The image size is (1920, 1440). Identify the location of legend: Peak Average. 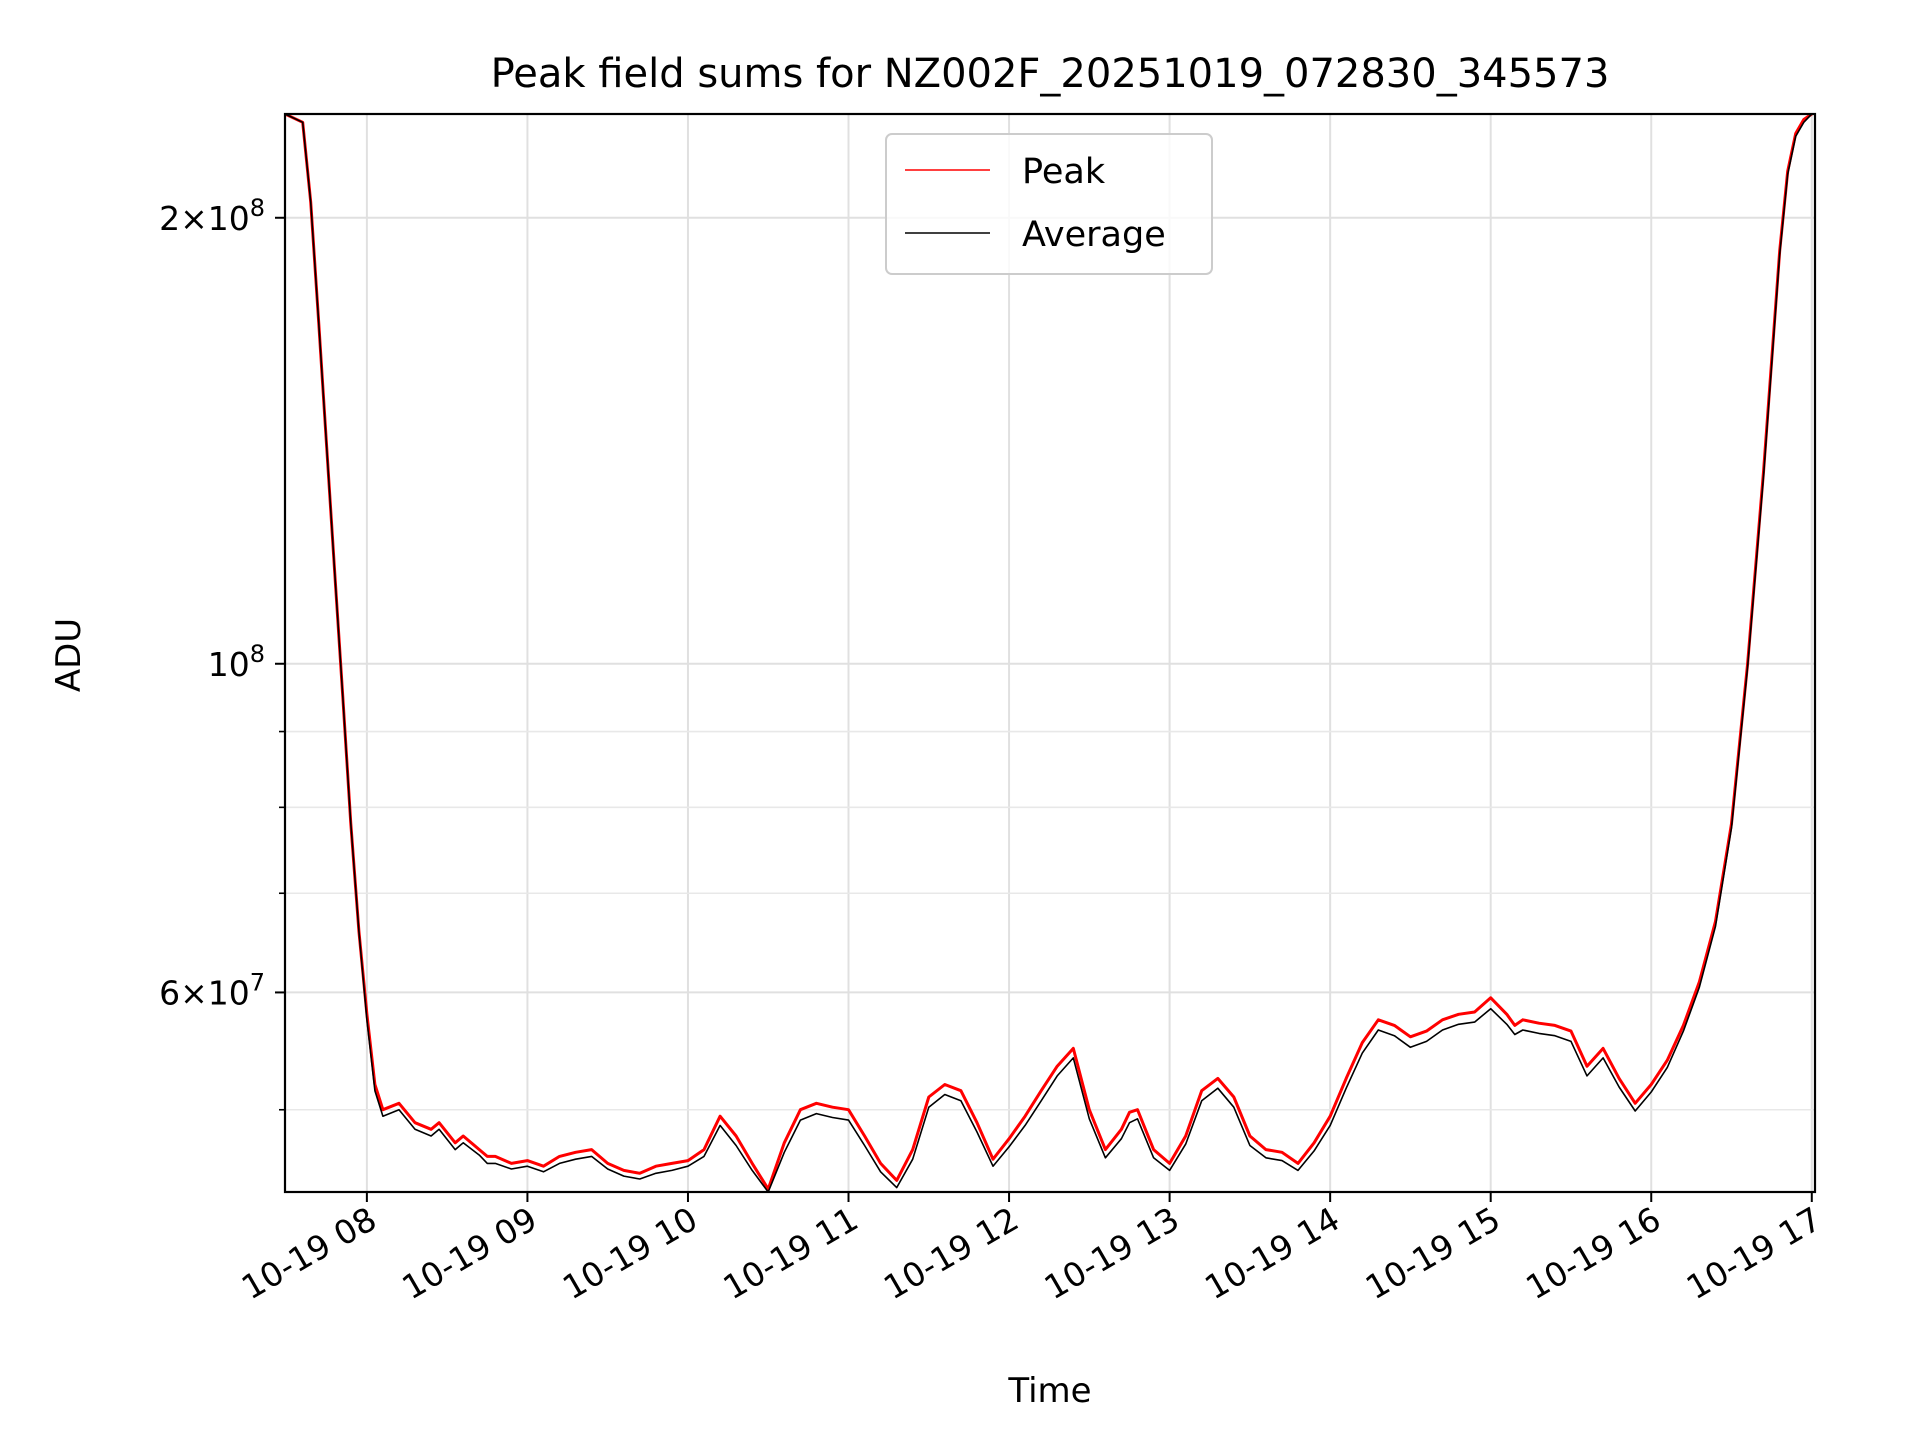
(1049, 204).